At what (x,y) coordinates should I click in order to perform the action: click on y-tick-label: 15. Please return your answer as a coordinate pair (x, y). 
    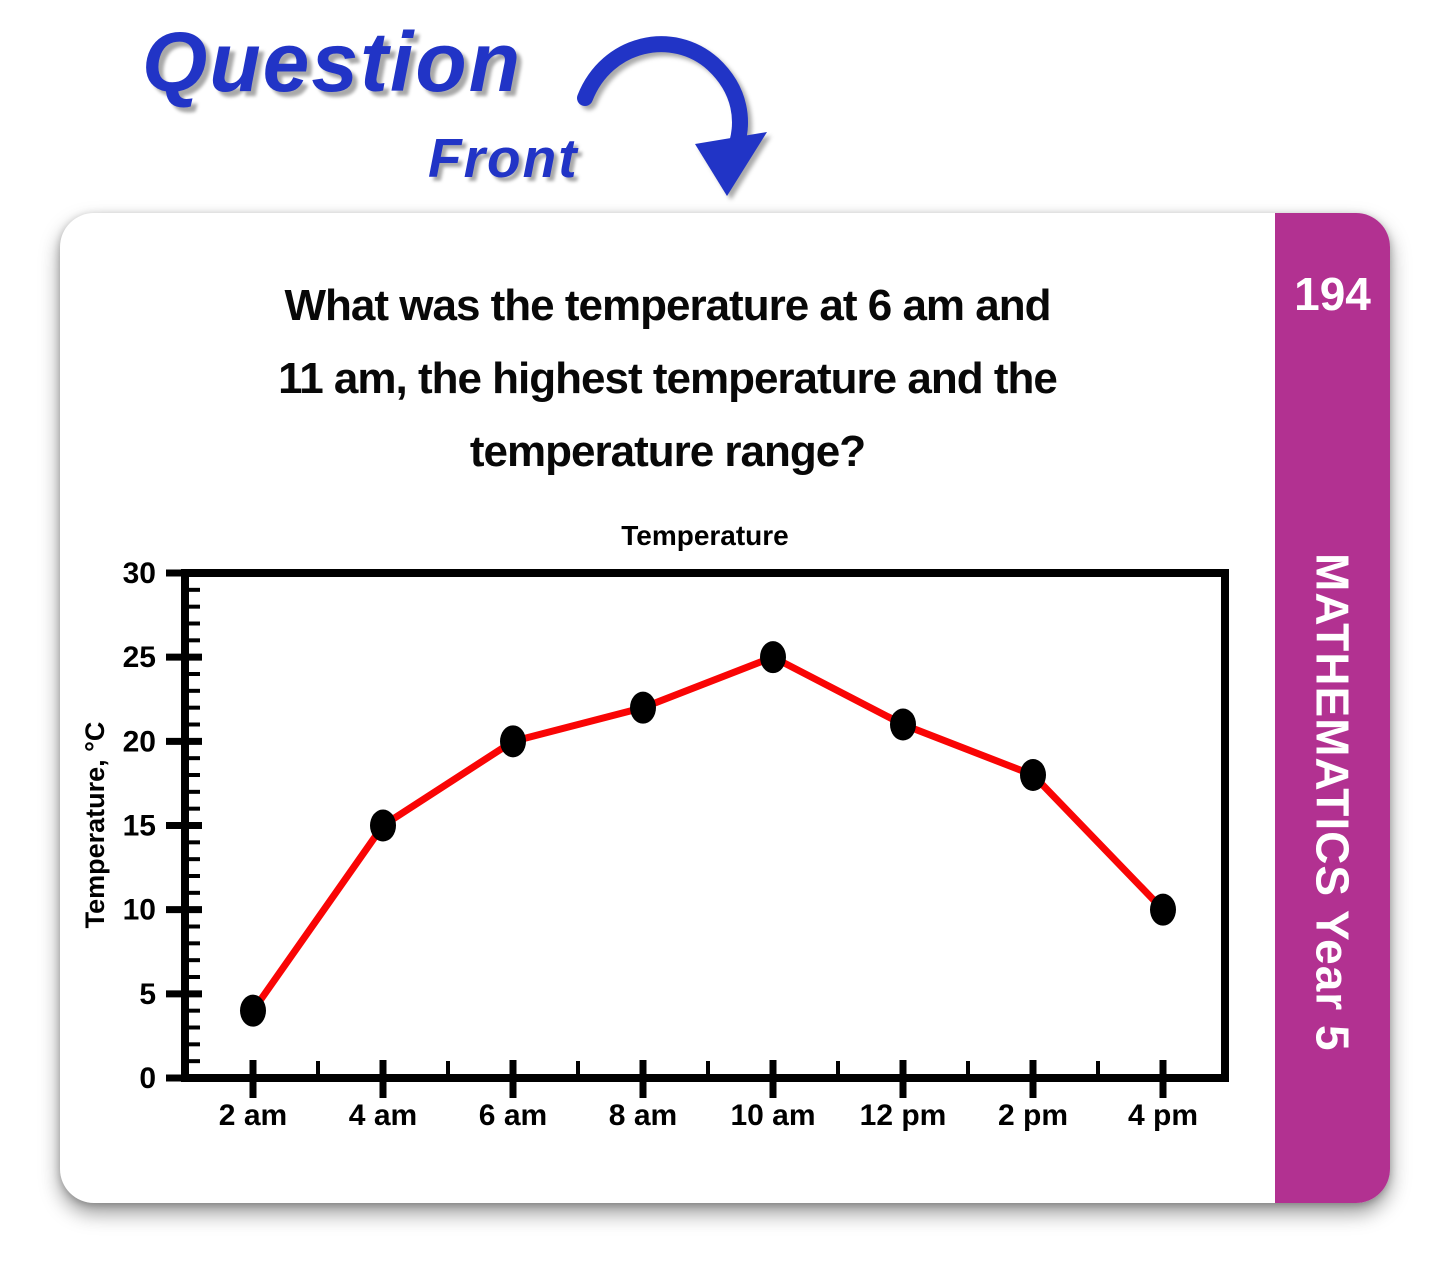
    Looking at the image, I should click on (139, 826).